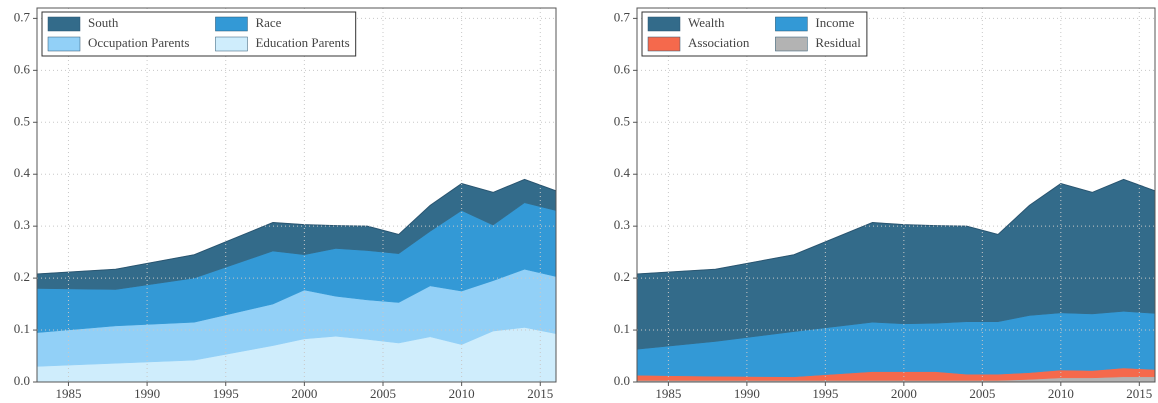 The image size is (1158, 403). What do you see at coordinates (719, 42) in the screenshot?
I see `legend-label: Association` at bounding box center [719, 42].